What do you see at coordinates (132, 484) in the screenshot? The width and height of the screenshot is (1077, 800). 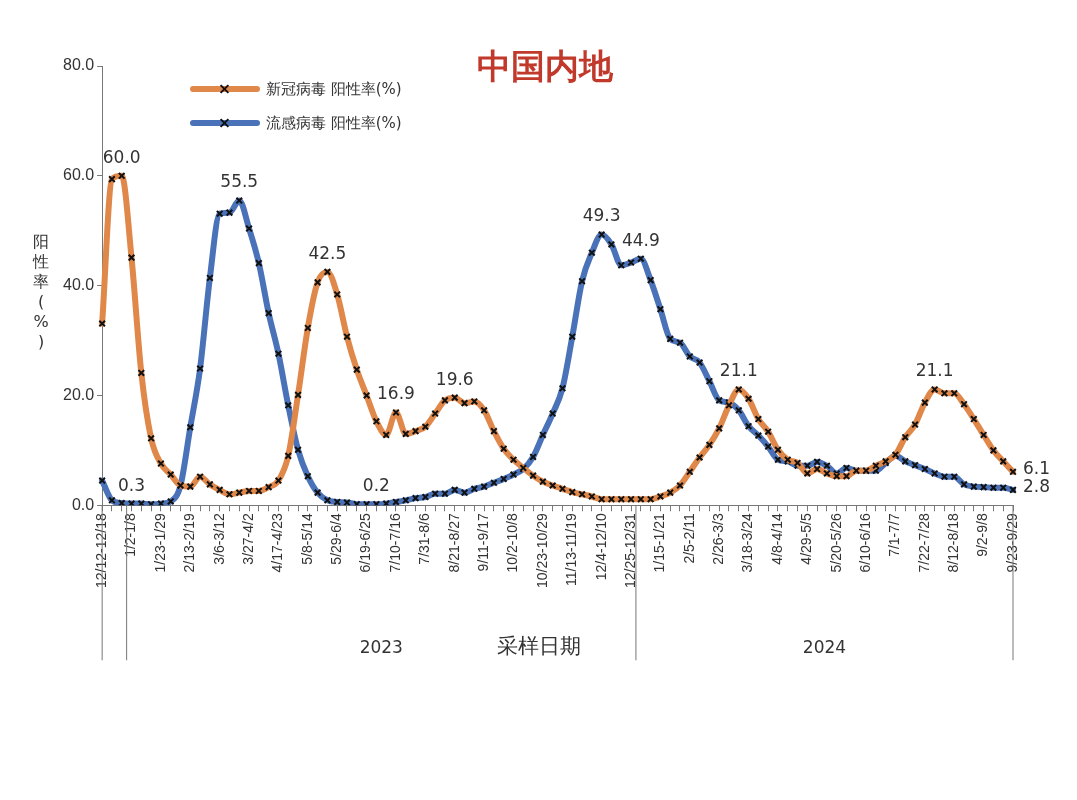 I see `data-label: 0.3` at bounding box center [132, 484].